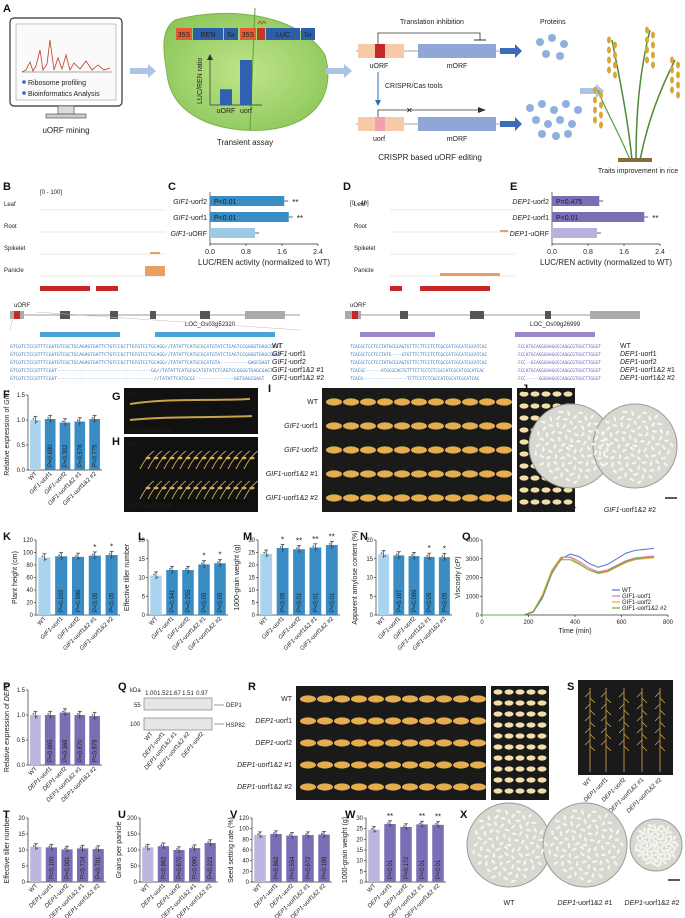 The height and width of the screenshot is (918, 685). Describe the element at coordinates (21, 741) in the screenshot. I see `tick-label: 0.5` at that location.